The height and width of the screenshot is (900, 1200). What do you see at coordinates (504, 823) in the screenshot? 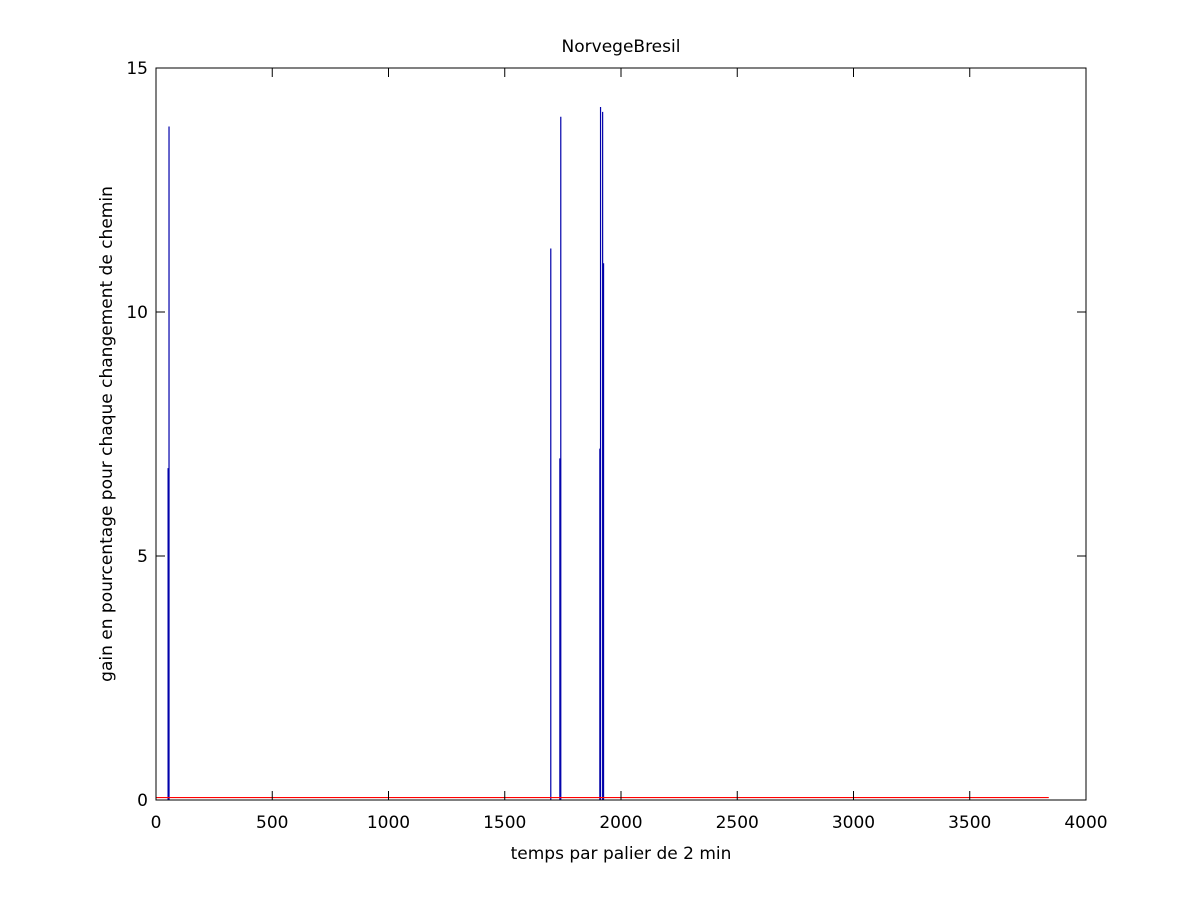
I see `x-tick-label: 1500` at bounding box center [504, 823].